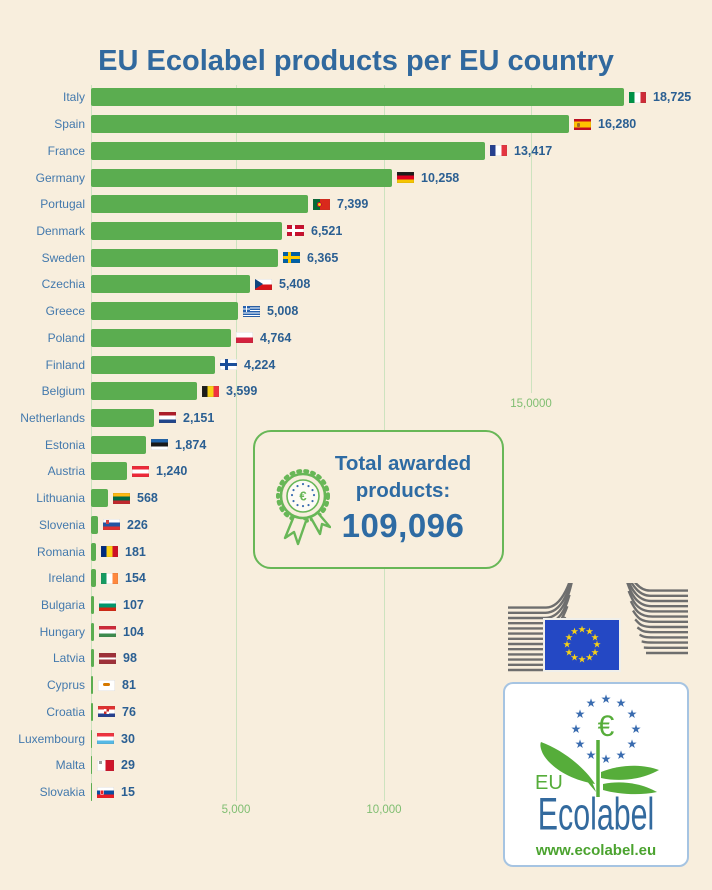  I want to click on value-label: 98, so click(130, 658).